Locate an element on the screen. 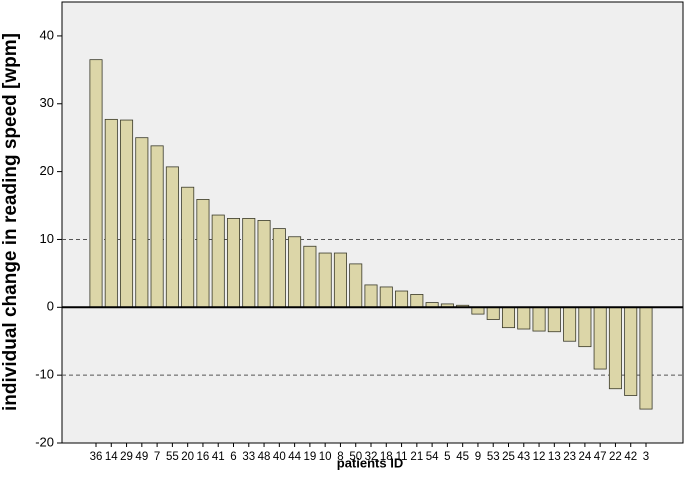 Image resolution: width=685 pixels, height=489 pixels. x-tick-label: 41 is located at coordinates (218, 457).